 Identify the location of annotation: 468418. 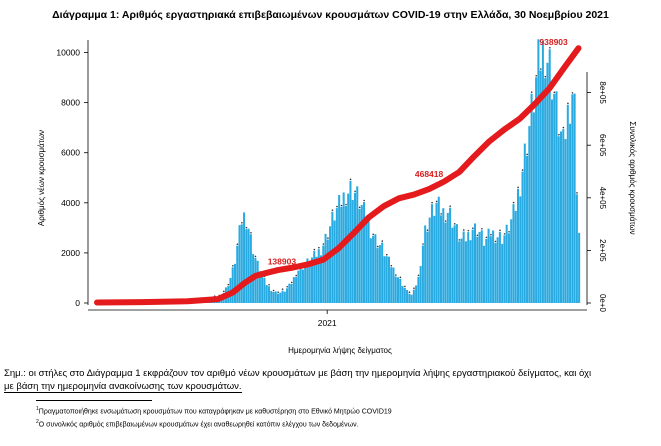
(429, 174).